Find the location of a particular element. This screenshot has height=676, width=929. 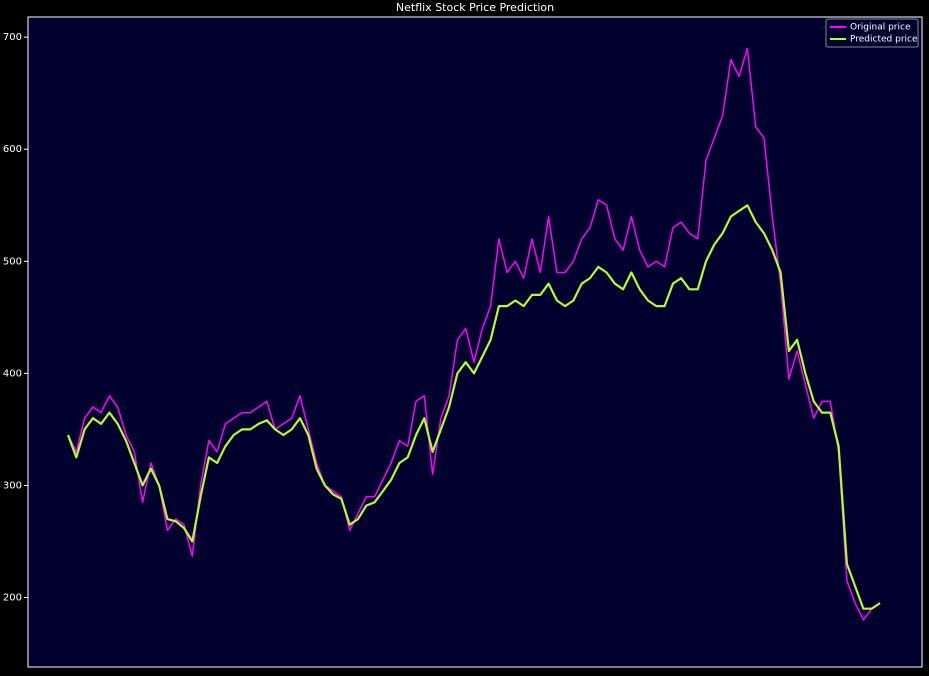

legend-box is located at coordinates (872, 33).